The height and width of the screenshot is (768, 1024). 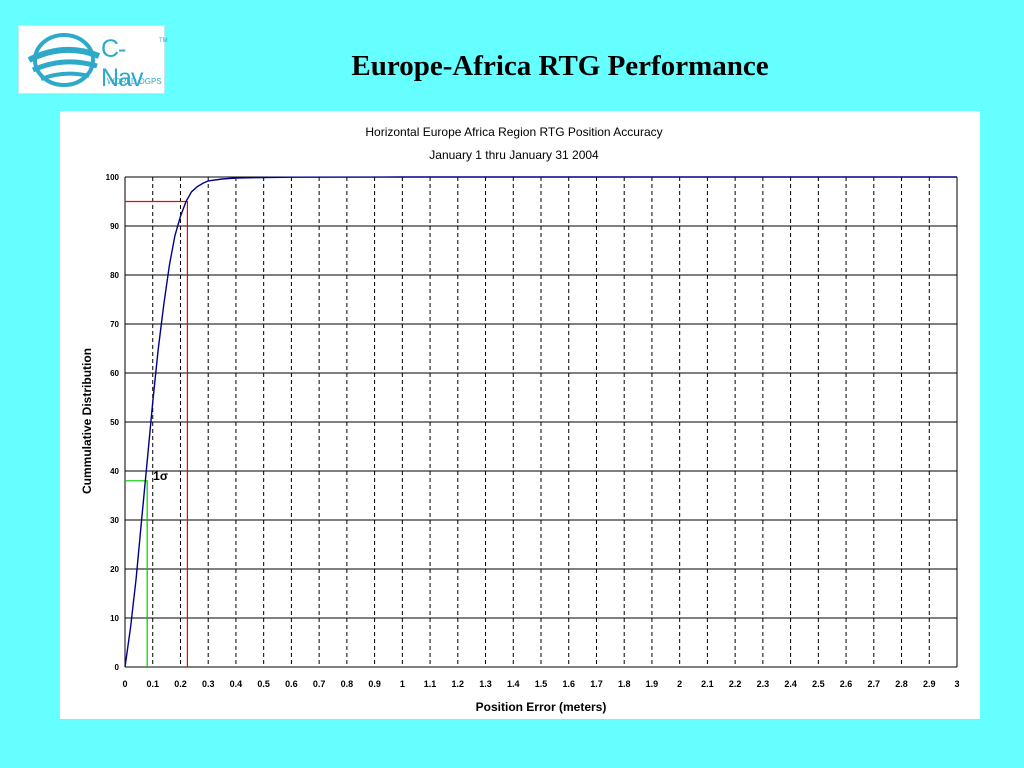 I want to click on x-tick-label: 2.3, so click(x=763, y=684).